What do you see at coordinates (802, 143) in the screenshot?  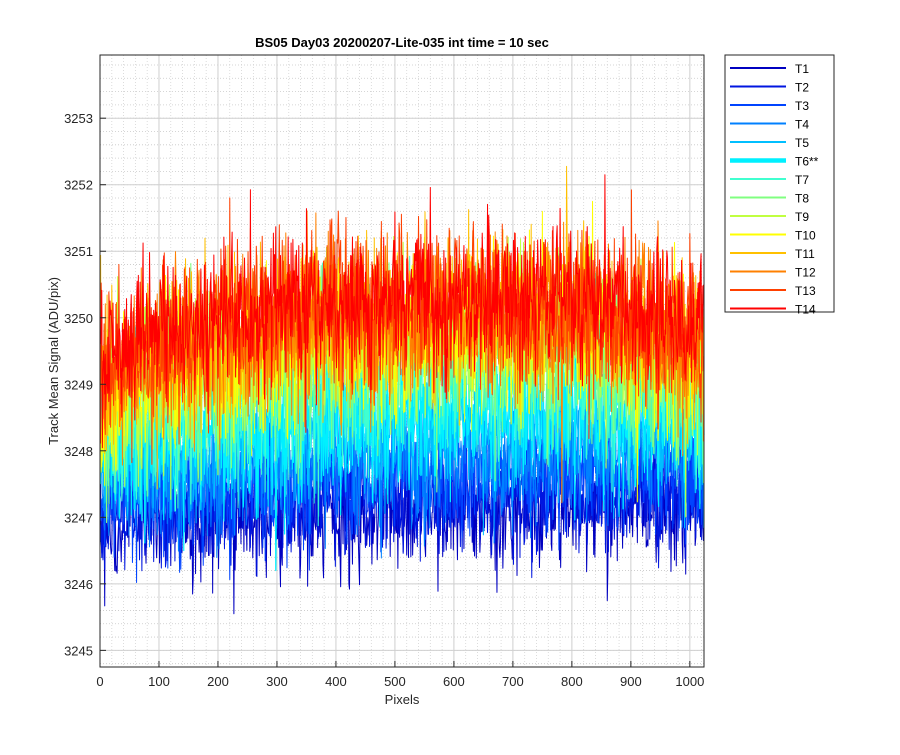 I see `legend-label: T5` at bounding box center [802, 143].